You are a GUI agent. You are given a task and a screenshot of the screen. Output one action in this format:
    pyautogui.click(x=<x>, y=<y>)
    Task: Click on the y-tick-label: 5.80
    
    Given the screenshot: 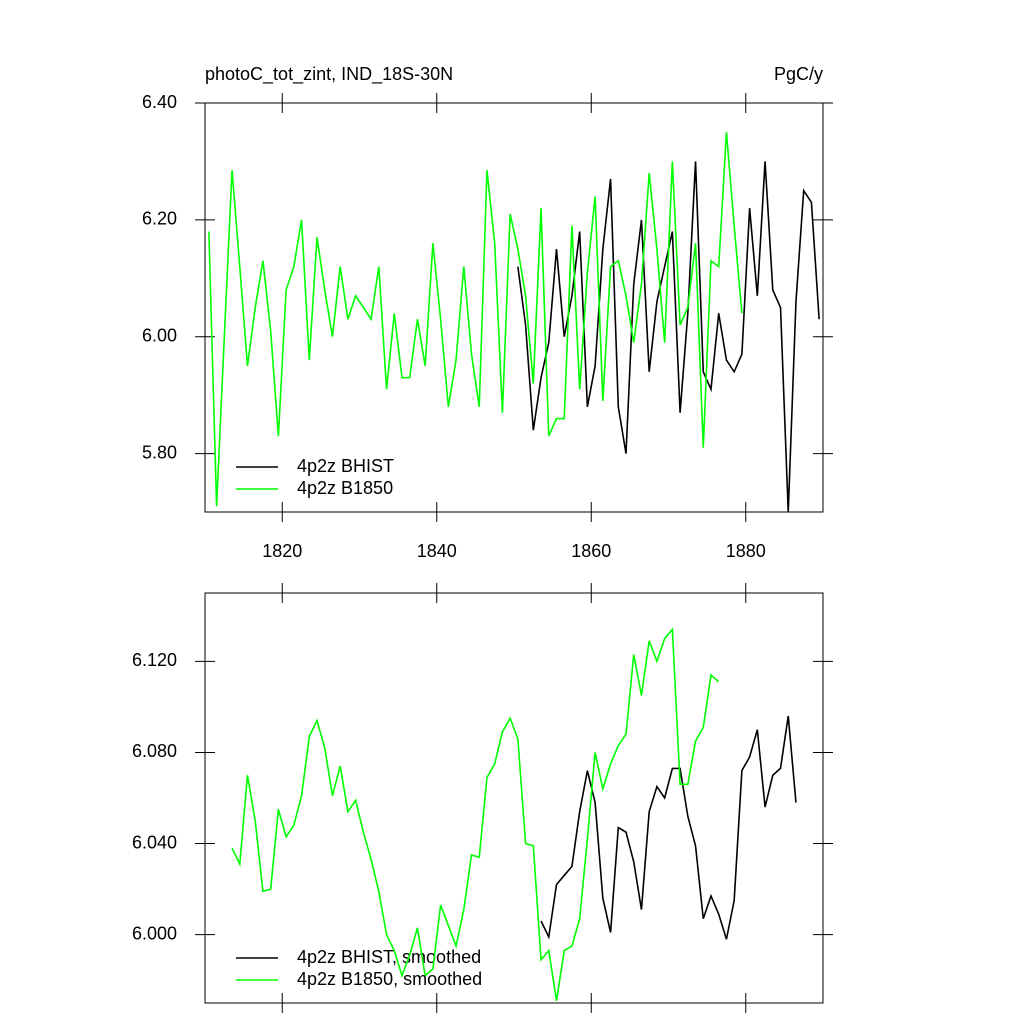 What is the action you would take?
    pyautogui.click(x=159, y=452)
    